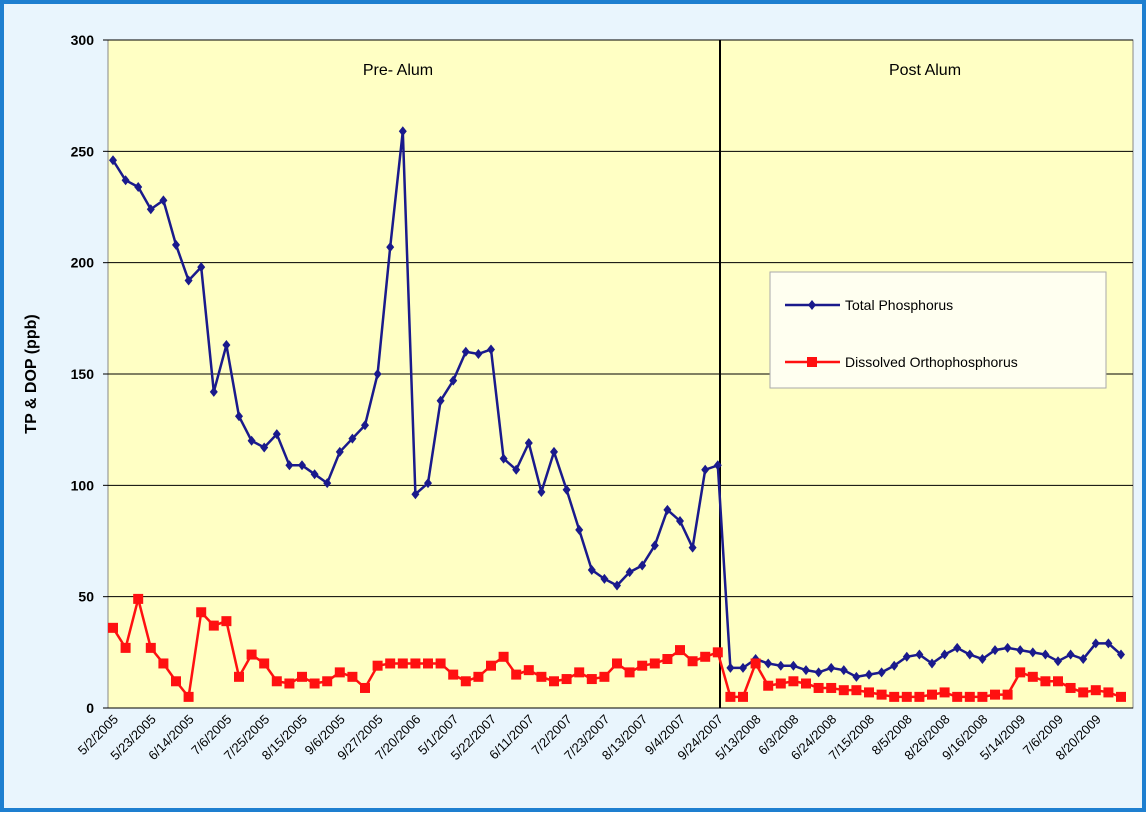  I want to click on y-tick-label: 150, so click(83, 374).